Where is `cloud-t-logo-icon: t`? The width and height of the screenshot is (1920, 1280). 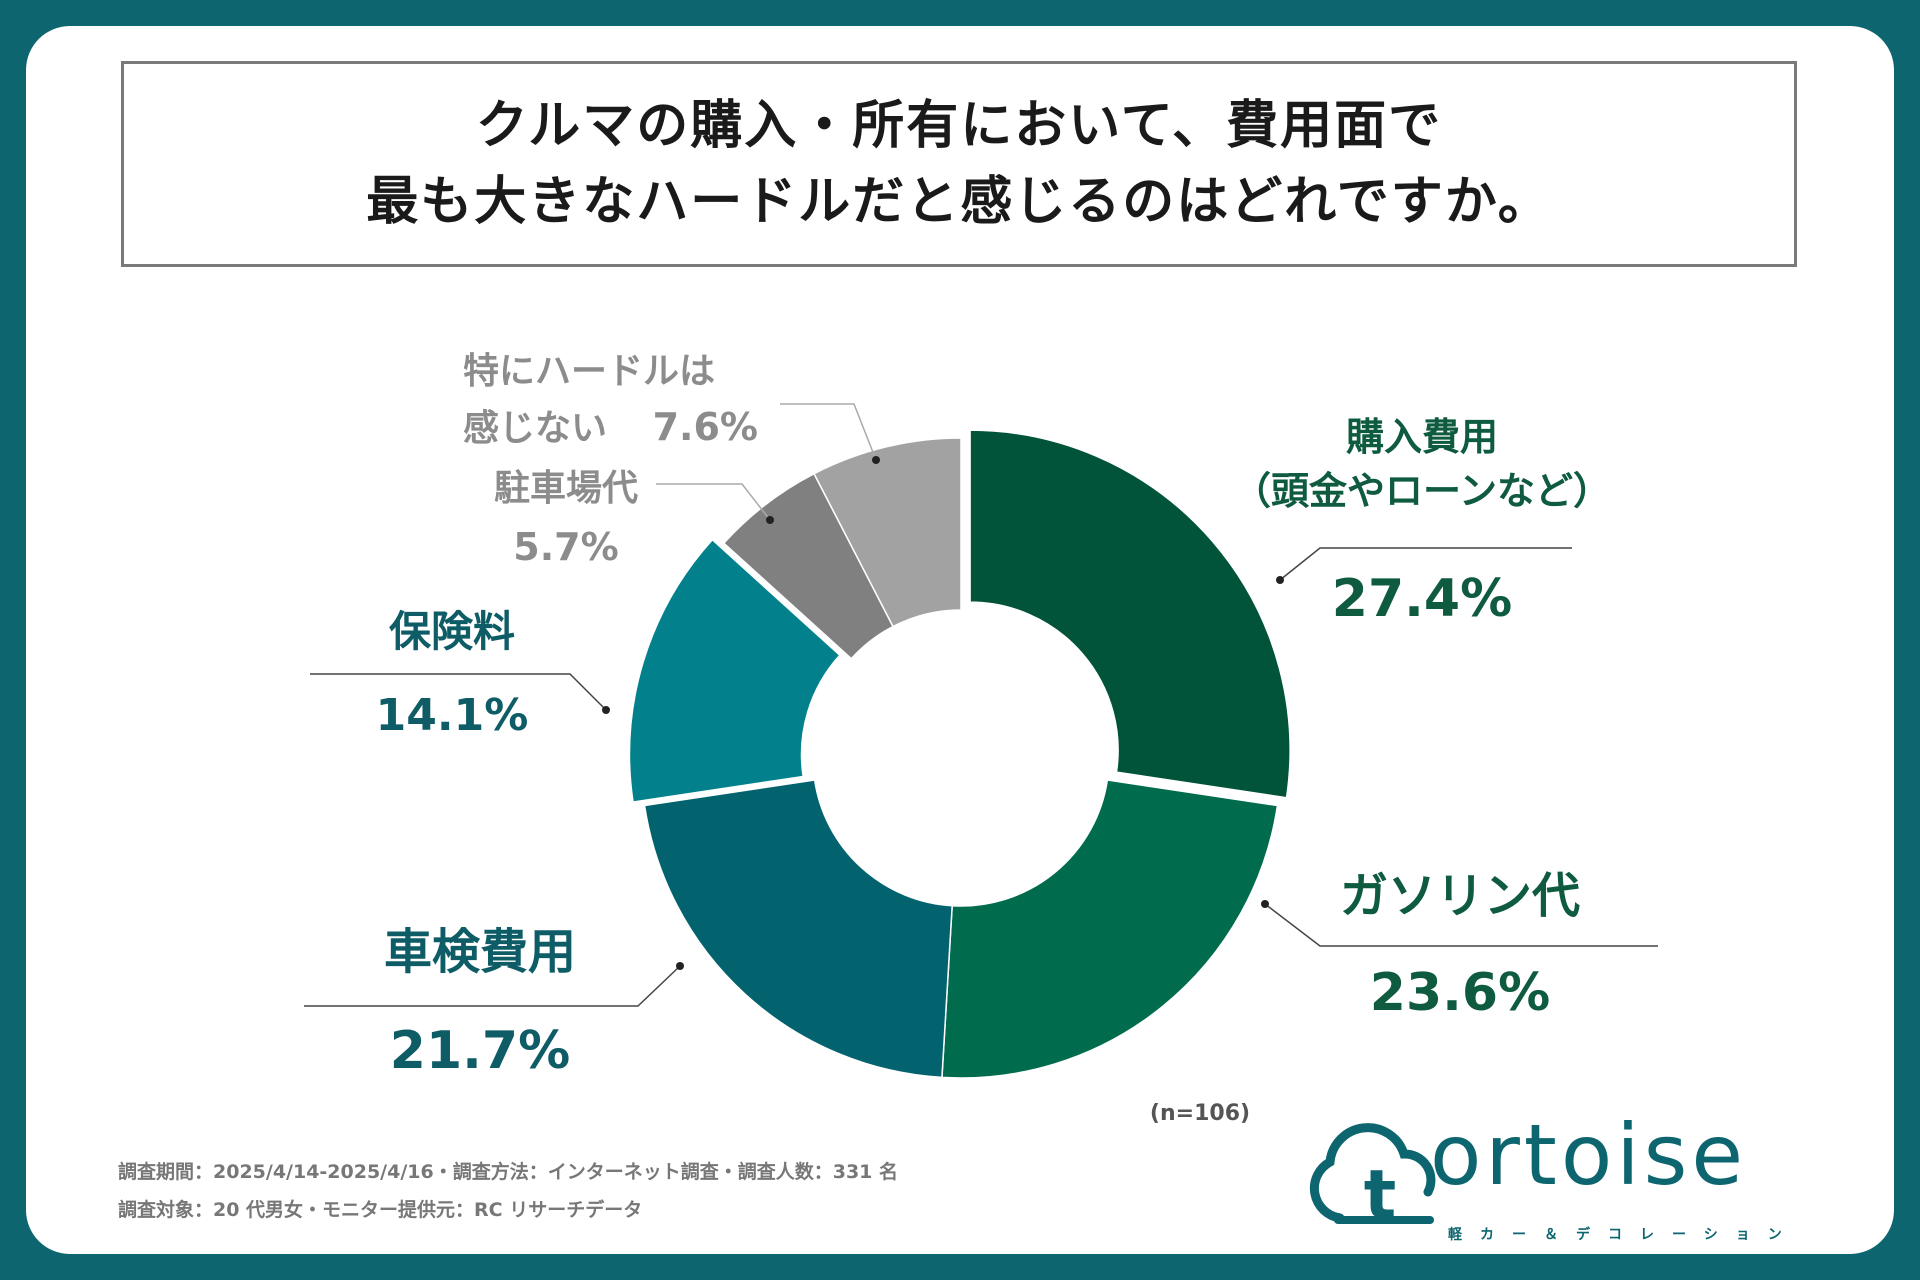
cloud-t-logo-icon: t is located at coordinates (1372, 1176).